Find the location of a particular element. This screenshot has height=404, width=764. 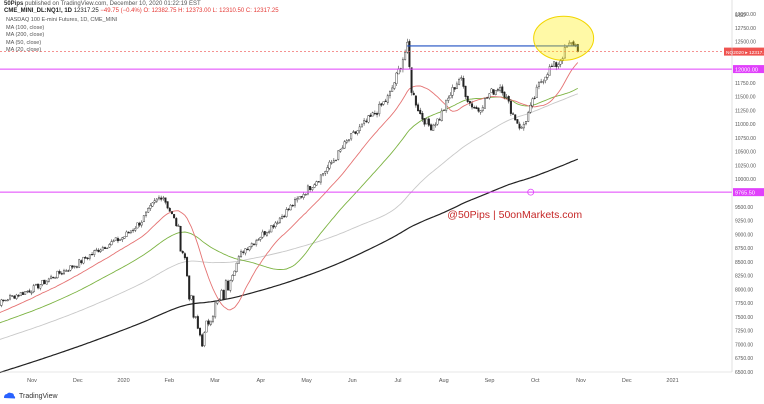

price-tick-label: 6500.00 is located at coordinates (744, 373).